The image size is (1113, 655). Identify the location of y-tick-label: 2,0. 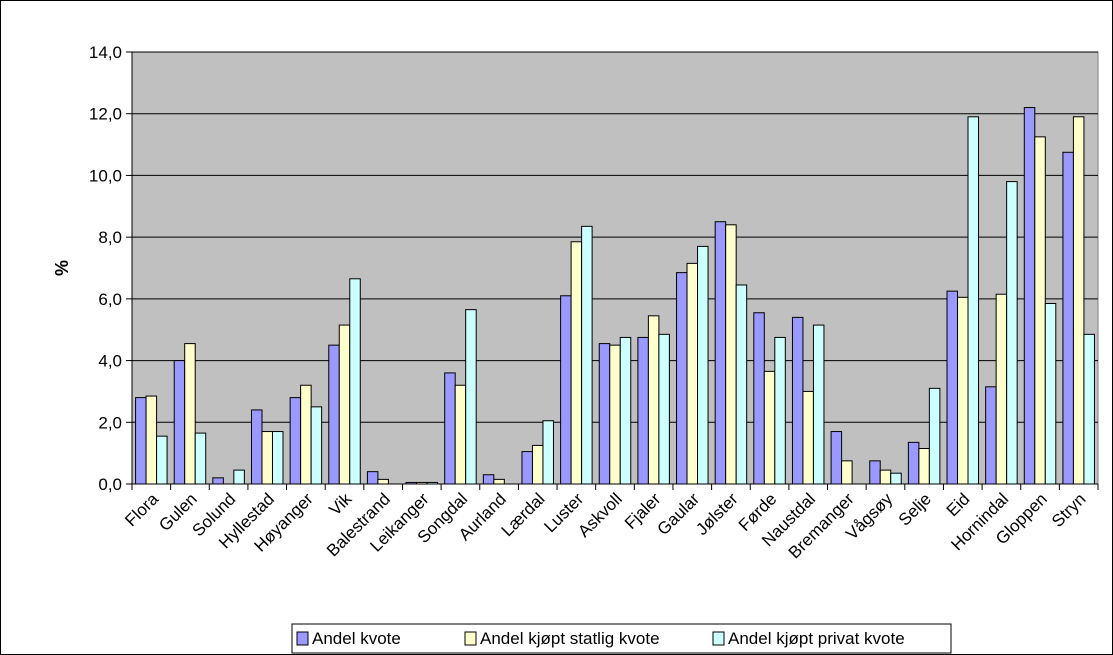
(110, 422).